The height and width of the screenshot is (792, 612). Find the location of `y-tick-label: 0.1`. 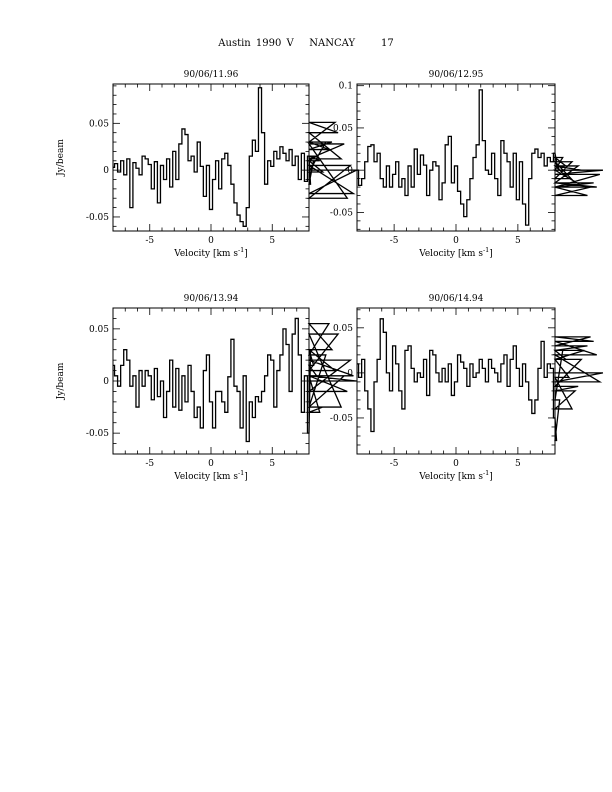

y-tick-label: 0.1 is located at coordinates (346, 87).